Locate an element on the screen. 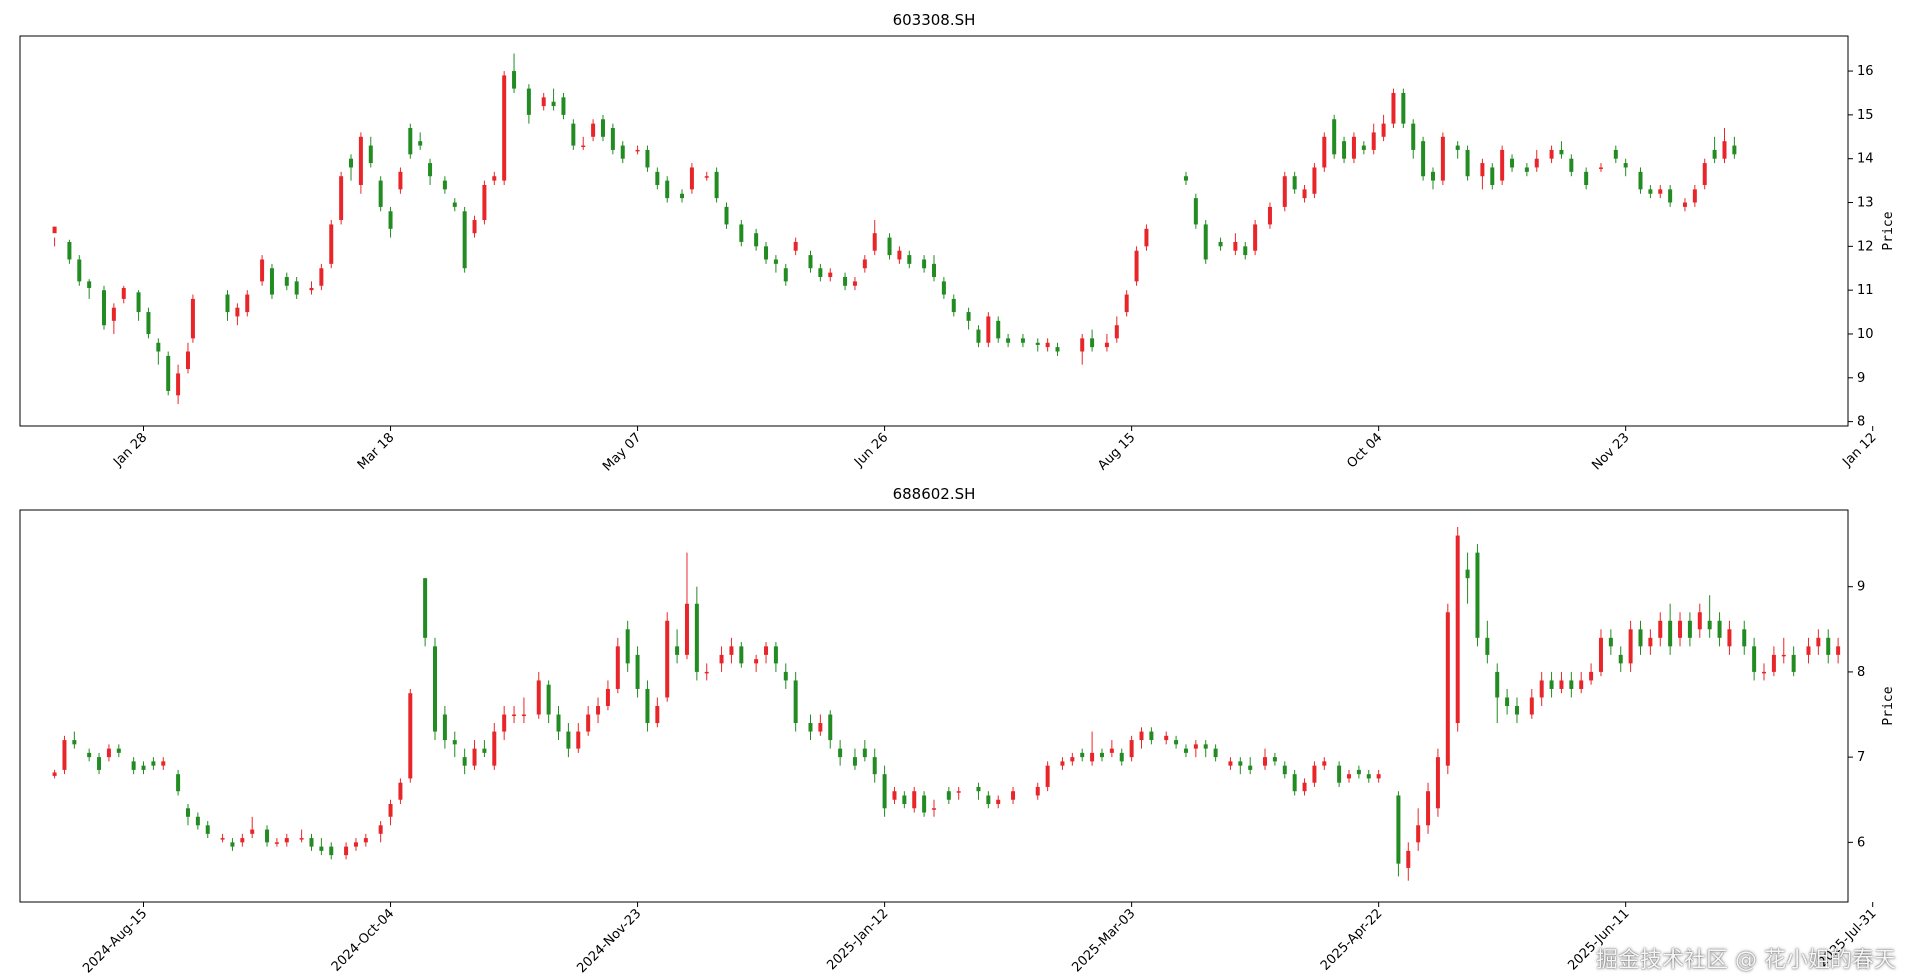 This screenshot has height=980, width=1910. y-tick-label: 16 is located at coordinates (1865, 71).